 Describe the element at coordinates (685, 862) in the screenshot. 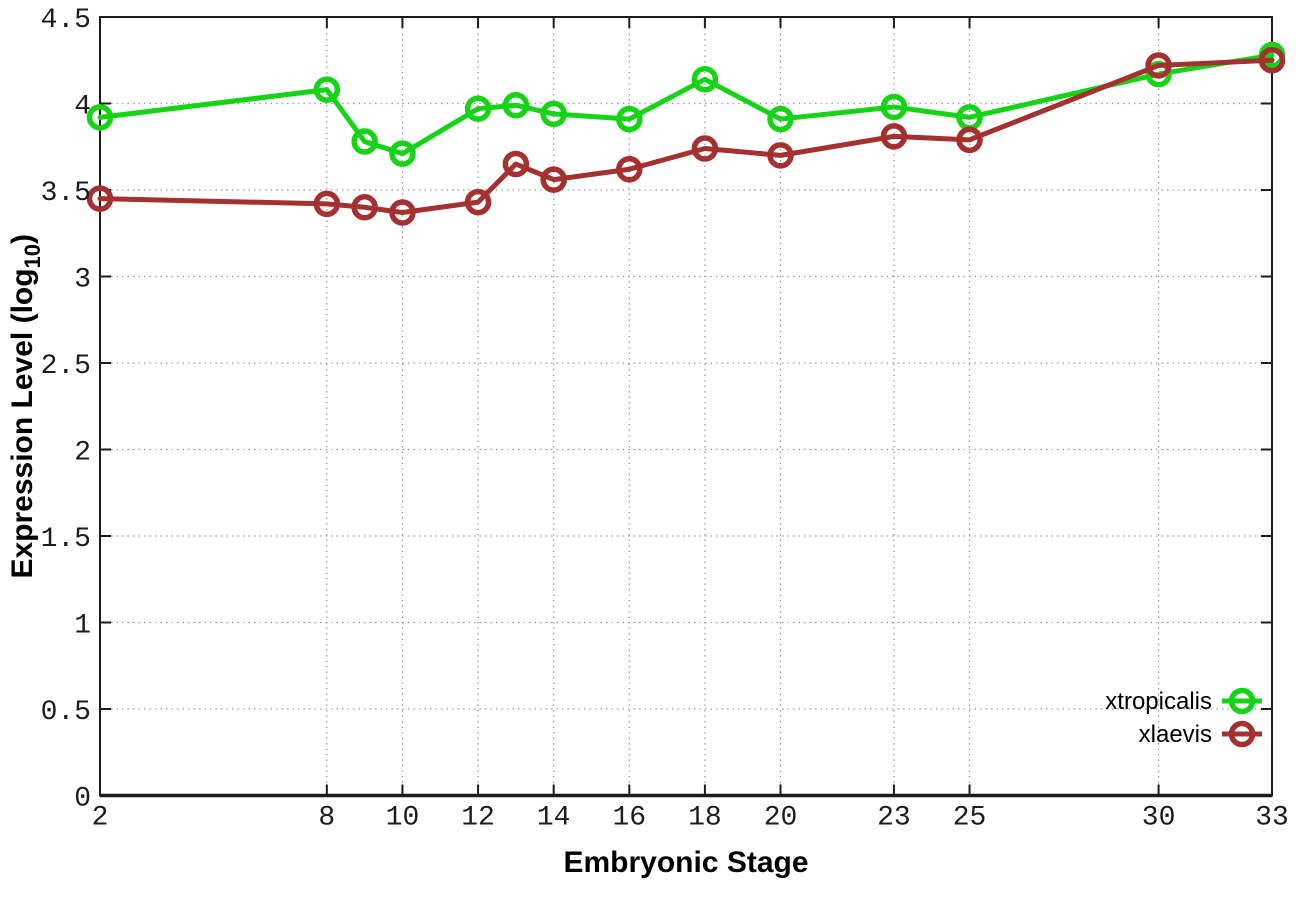

I see `x-axis-title: Embryonic Stage` at that location.